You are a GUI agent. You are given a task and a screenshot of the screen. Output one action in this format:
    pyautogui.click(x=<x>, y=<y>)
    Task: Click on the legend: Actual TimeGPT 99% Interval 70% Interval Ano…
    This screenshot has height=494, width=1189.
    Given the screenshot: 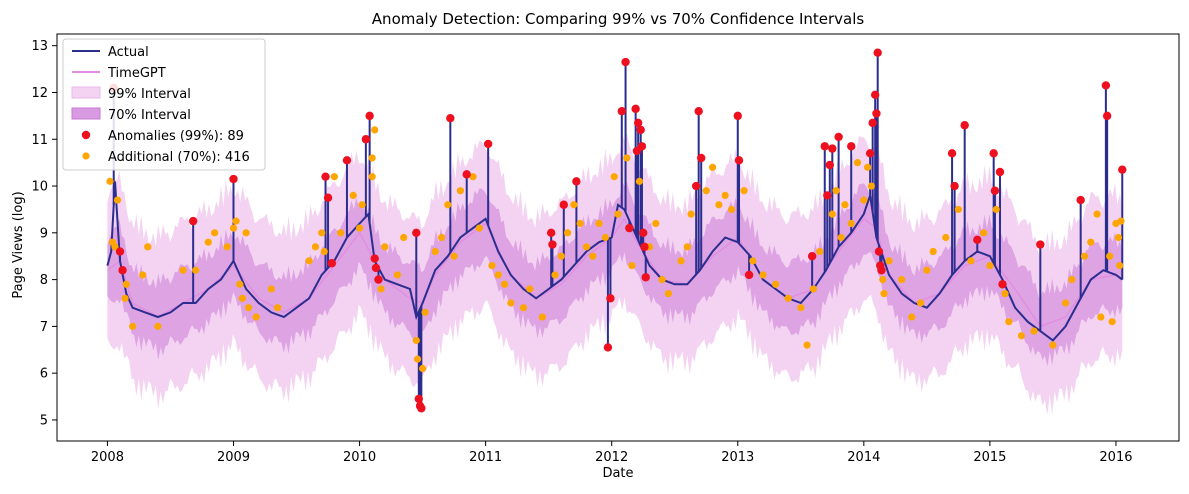 What is the action you would take?
    pyautogui.click(x=164, y=104)
    